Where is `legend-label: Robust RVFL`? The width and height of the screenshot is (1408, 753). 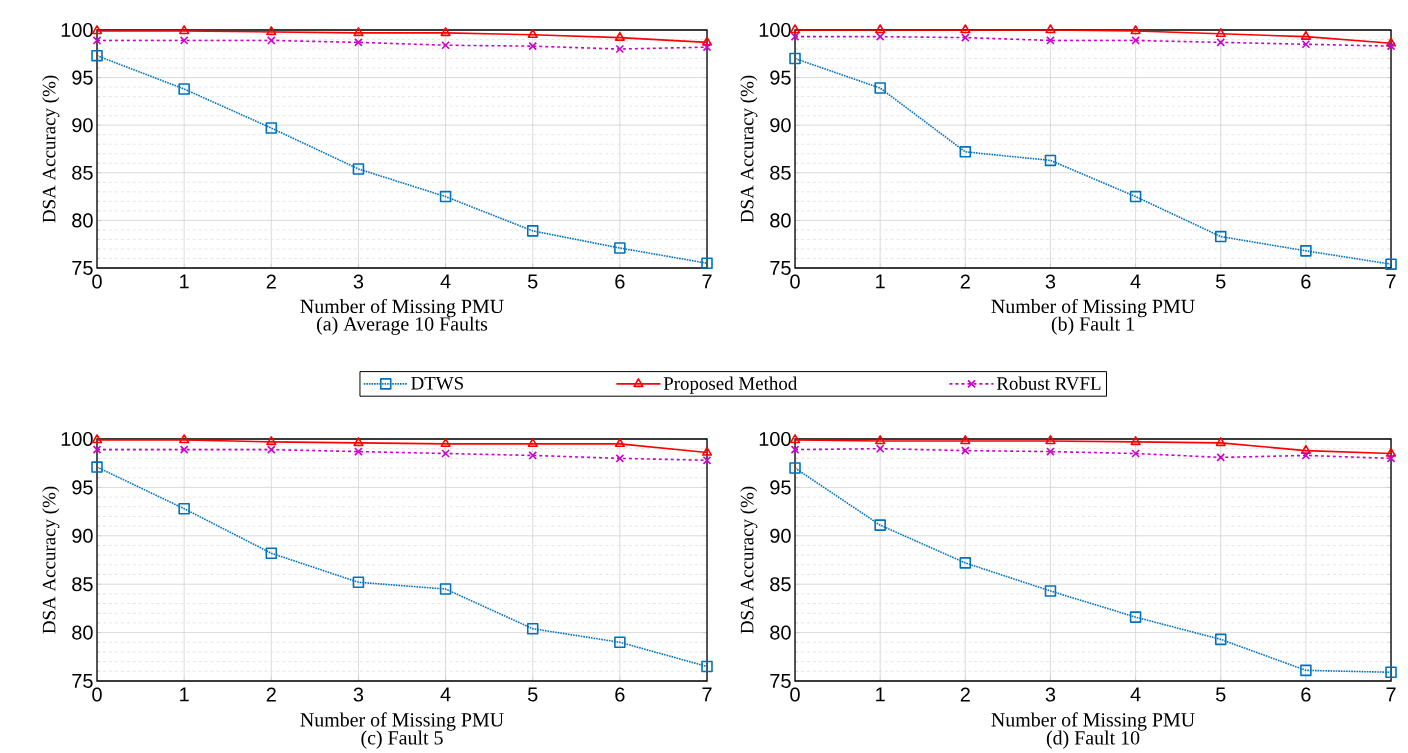 legend-label: Robust RVFL is located at coordinates (1048, 383).